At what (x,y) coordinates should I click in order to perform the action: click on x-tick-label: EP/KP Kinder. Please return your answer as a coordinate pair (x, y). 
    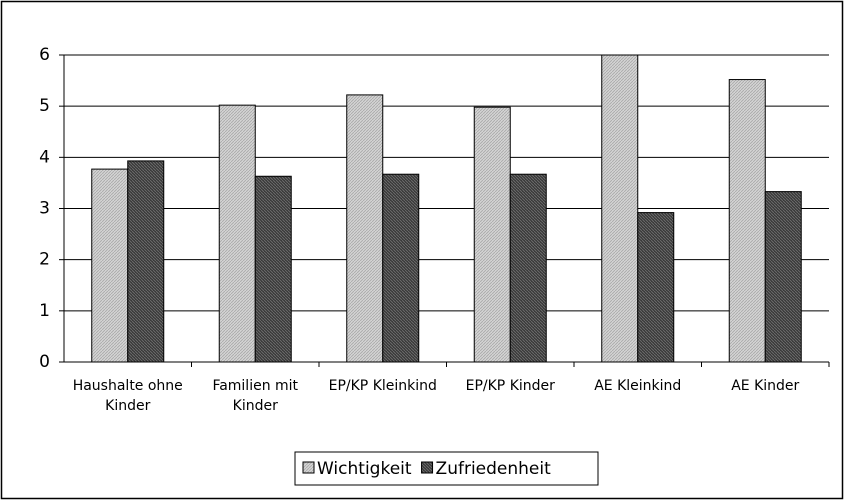
    Looking at the image, I should click on (510, 386).